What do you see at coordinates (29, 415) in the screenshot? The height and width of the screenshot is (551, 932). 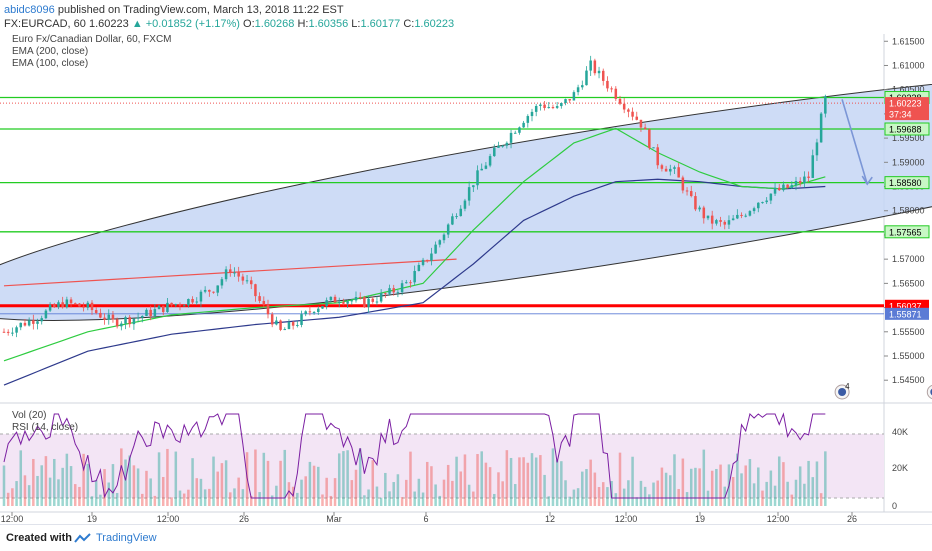 I see `volume-legend: Vol (20)` at bounding box center [29, 415].